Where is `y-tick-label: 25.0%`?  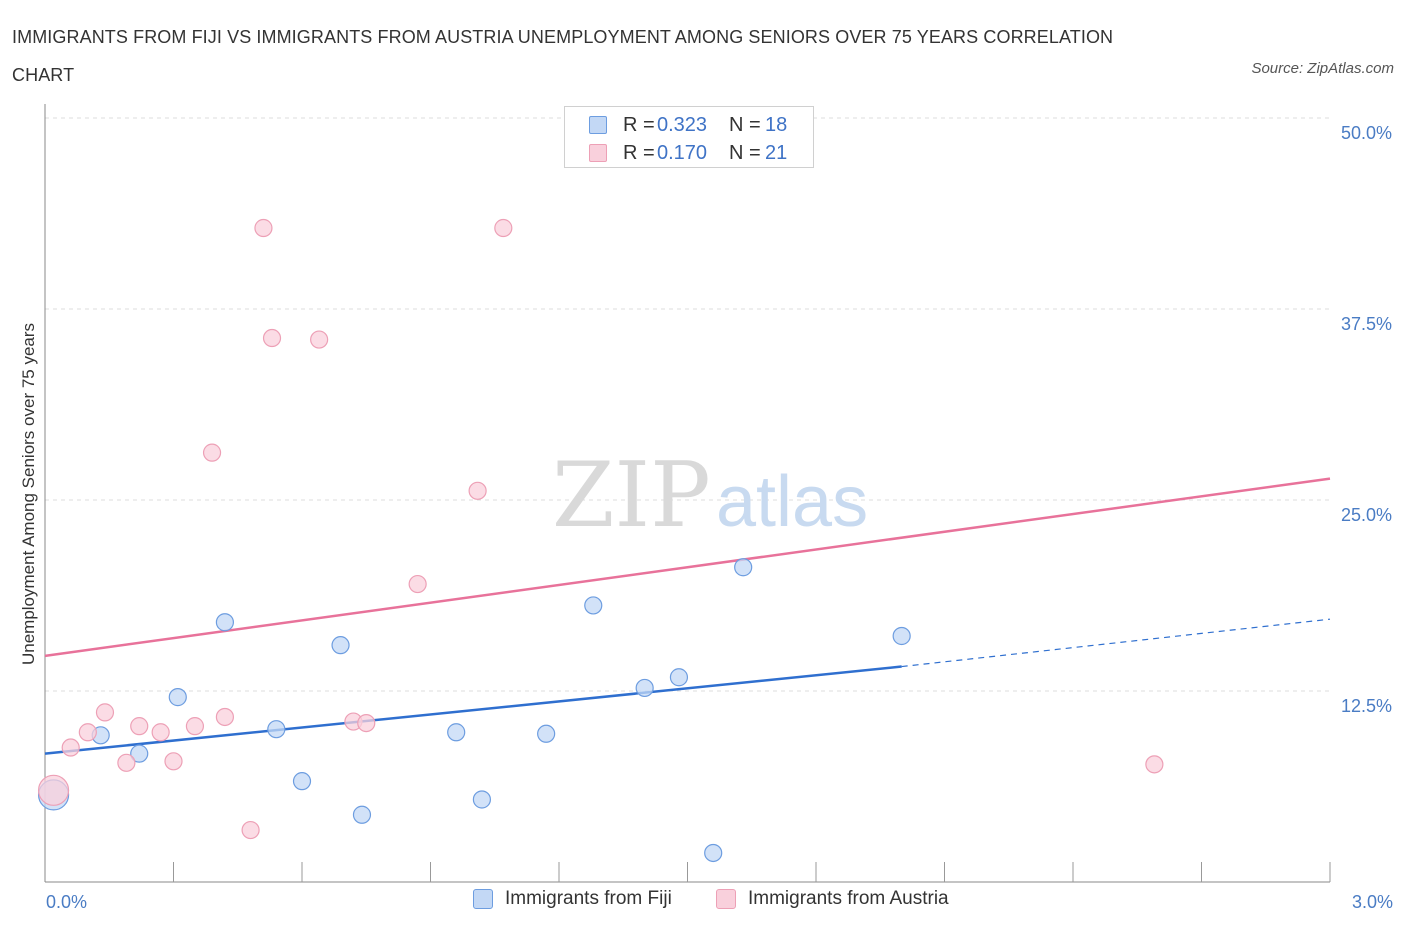
y-tick-label: 25.0% is located at coordinates (1366, 515).